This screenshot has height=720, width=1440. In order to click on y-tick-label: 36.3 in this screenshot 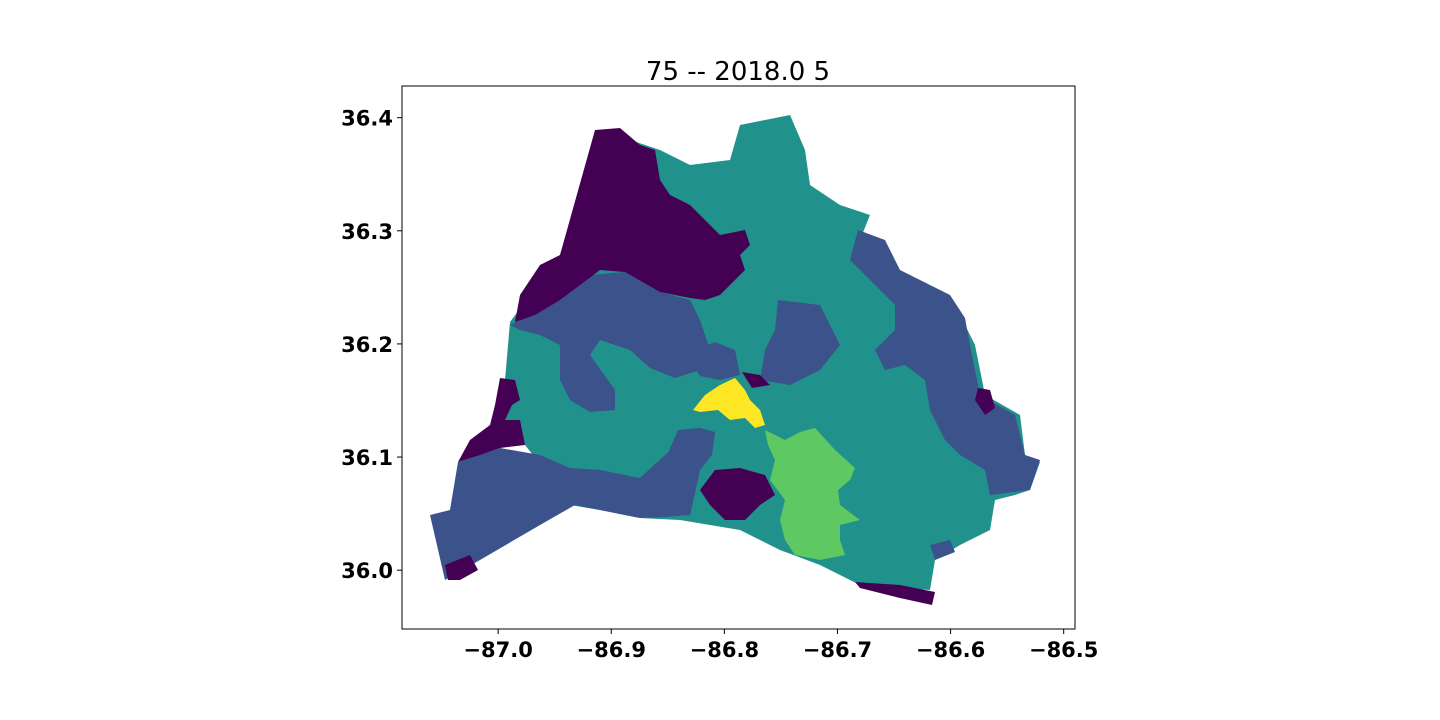, I will do `click(367, 232)`.